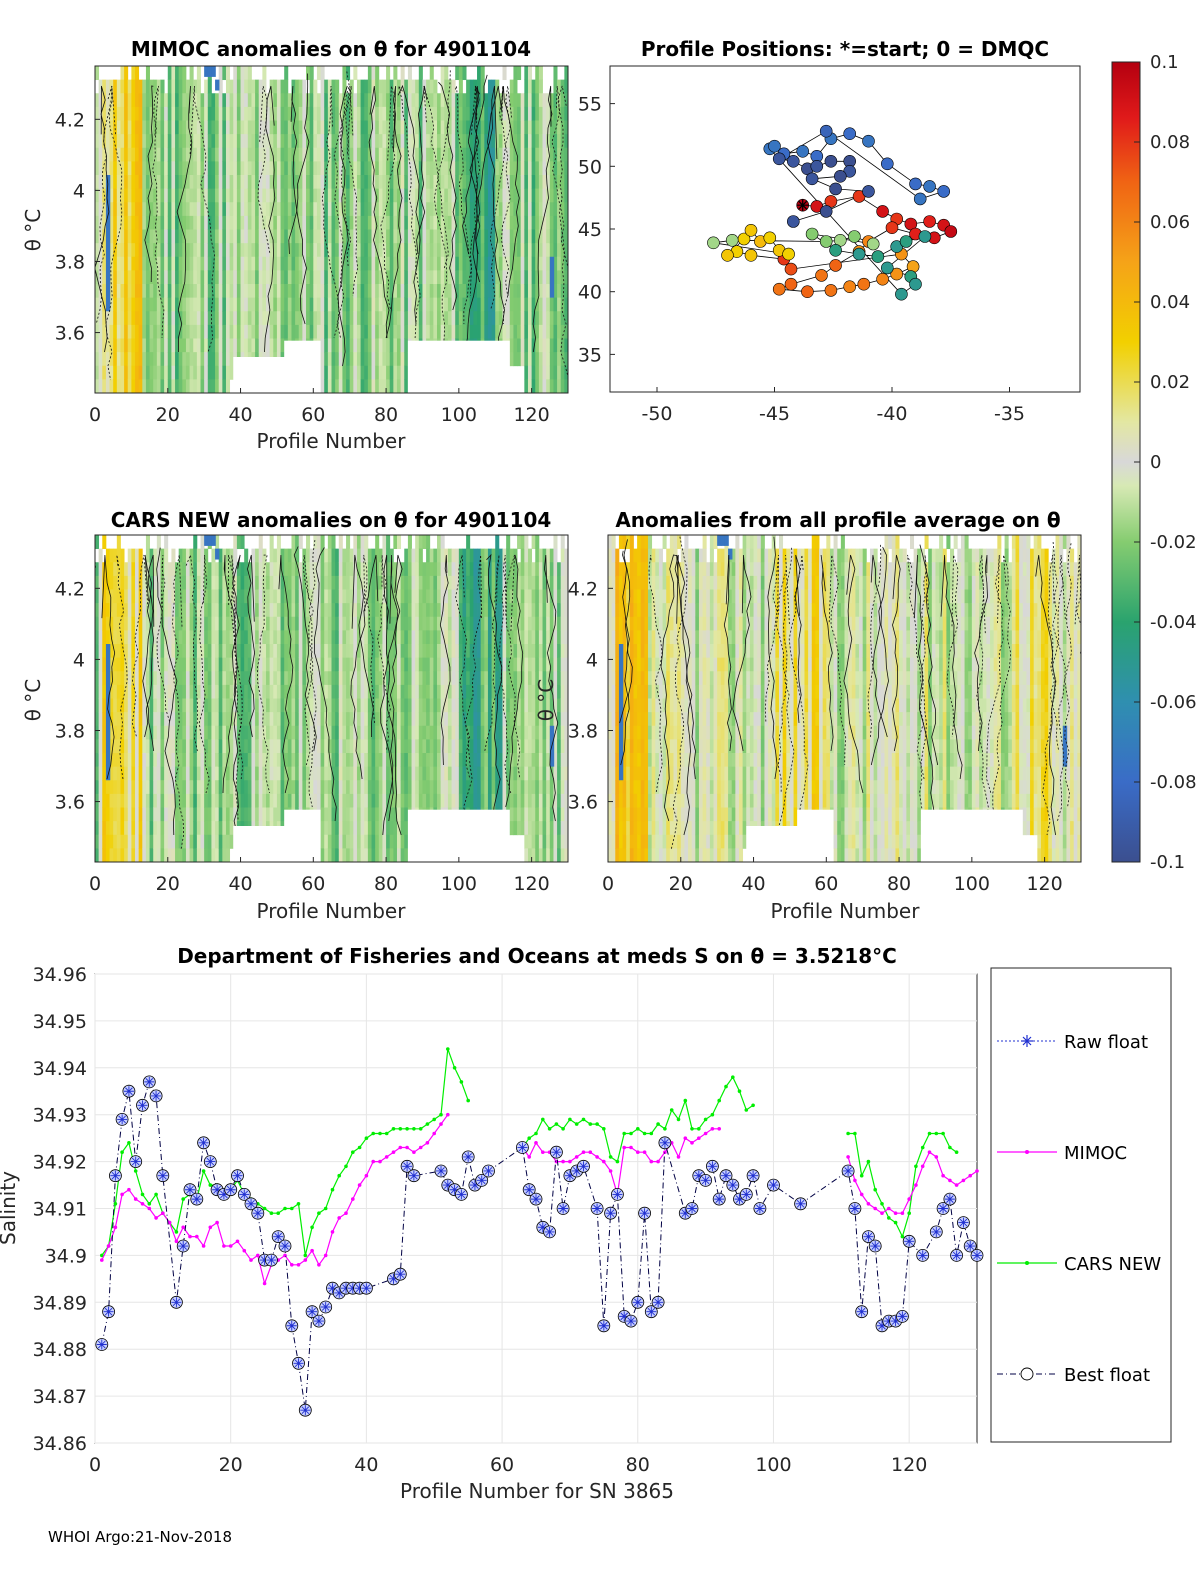 The height and width of the screenshot is (1575, 1200). Describe the element at coordinates (542, 219) in the screenshot. I see `contour-line` at that location.